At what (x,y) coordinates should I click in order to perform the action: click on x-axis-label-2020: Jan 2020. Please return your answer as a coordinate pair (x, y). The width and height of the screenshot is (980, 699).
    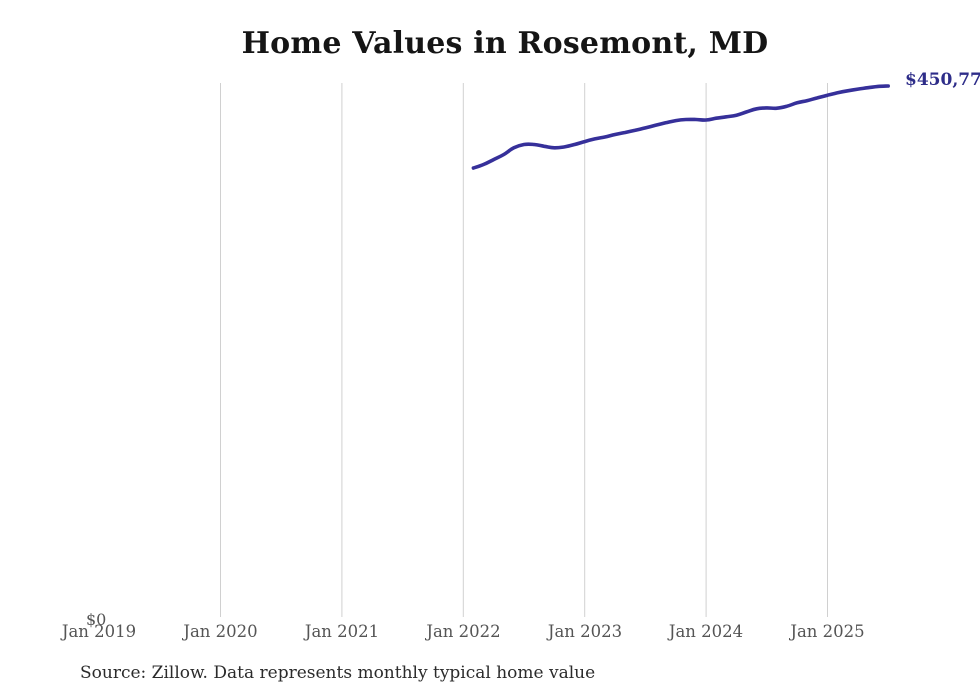
    Looking at the image, I should click on (220, 631).